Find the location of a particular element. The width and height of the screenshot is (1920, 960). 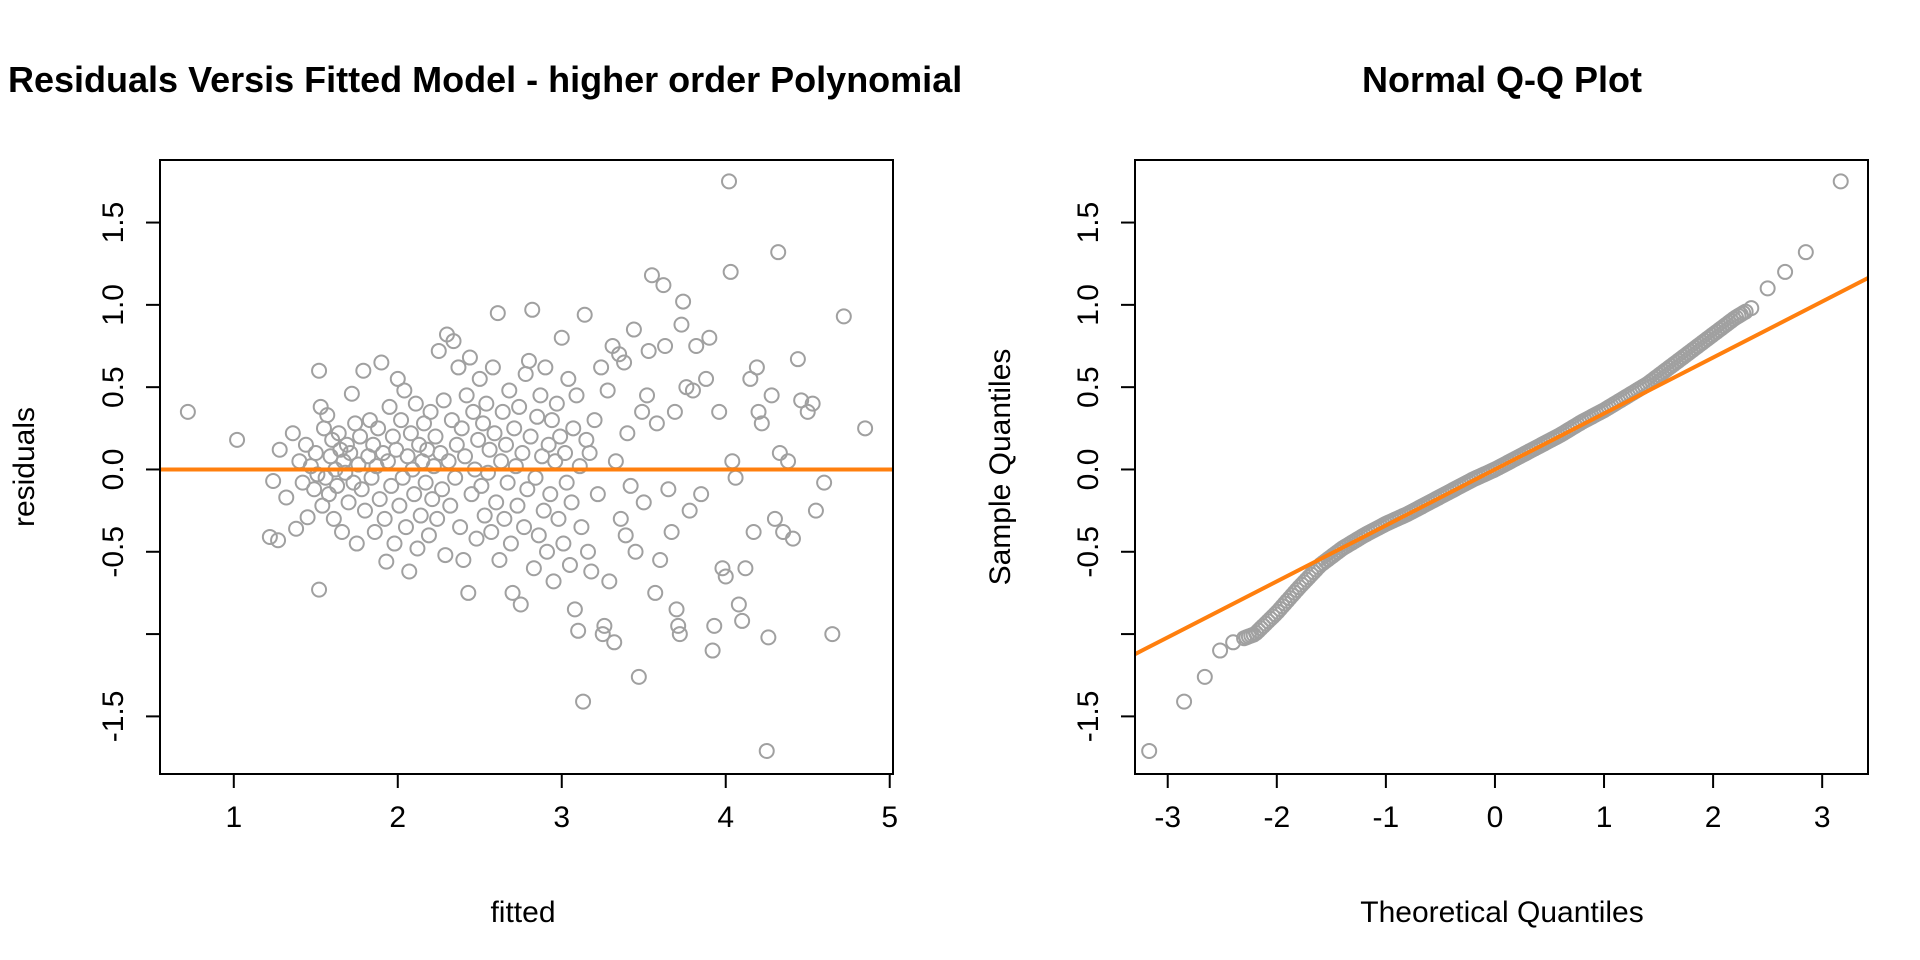

y-axis-label: Sample Quantiles is located at coordinates (1000, 467).